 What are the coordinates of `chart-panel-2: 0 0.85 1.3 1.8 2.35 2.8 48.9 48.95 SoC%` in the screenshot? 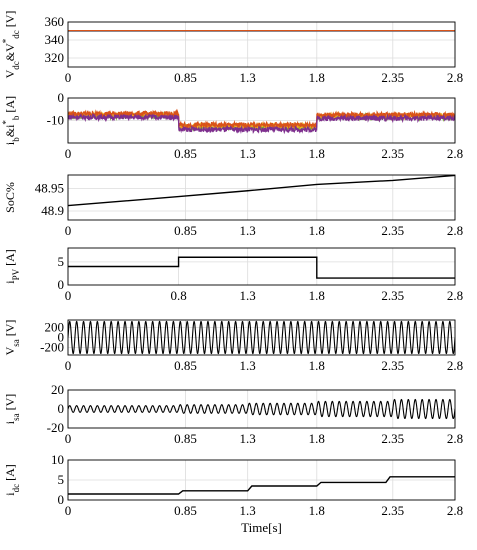 It's located at (233, 206).